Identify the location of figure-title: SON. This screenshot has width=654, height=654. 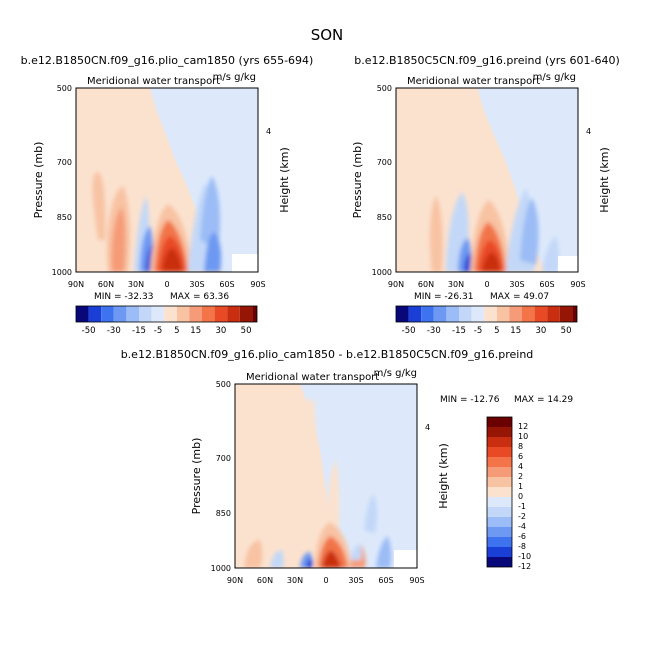
(327, 35).